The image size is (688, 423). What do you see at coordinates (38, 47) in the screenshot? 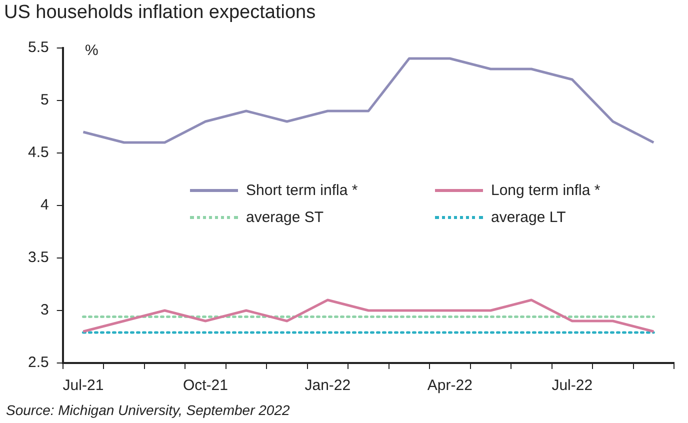
I see `y-tick-label: 5.5` at bounding box center [38, 47].